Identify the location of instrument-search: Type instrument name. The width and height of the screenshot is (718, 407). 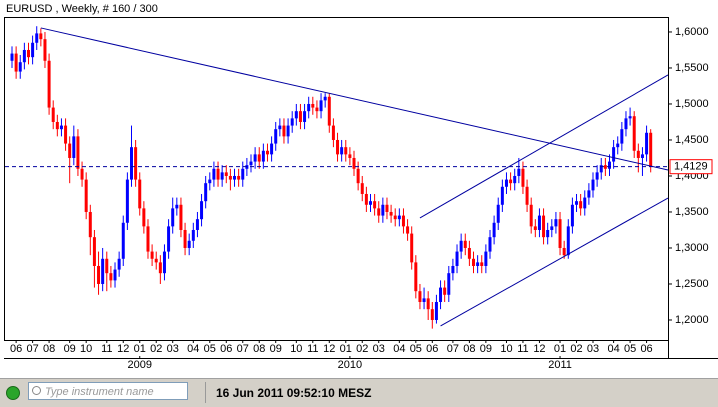
(108, 391).